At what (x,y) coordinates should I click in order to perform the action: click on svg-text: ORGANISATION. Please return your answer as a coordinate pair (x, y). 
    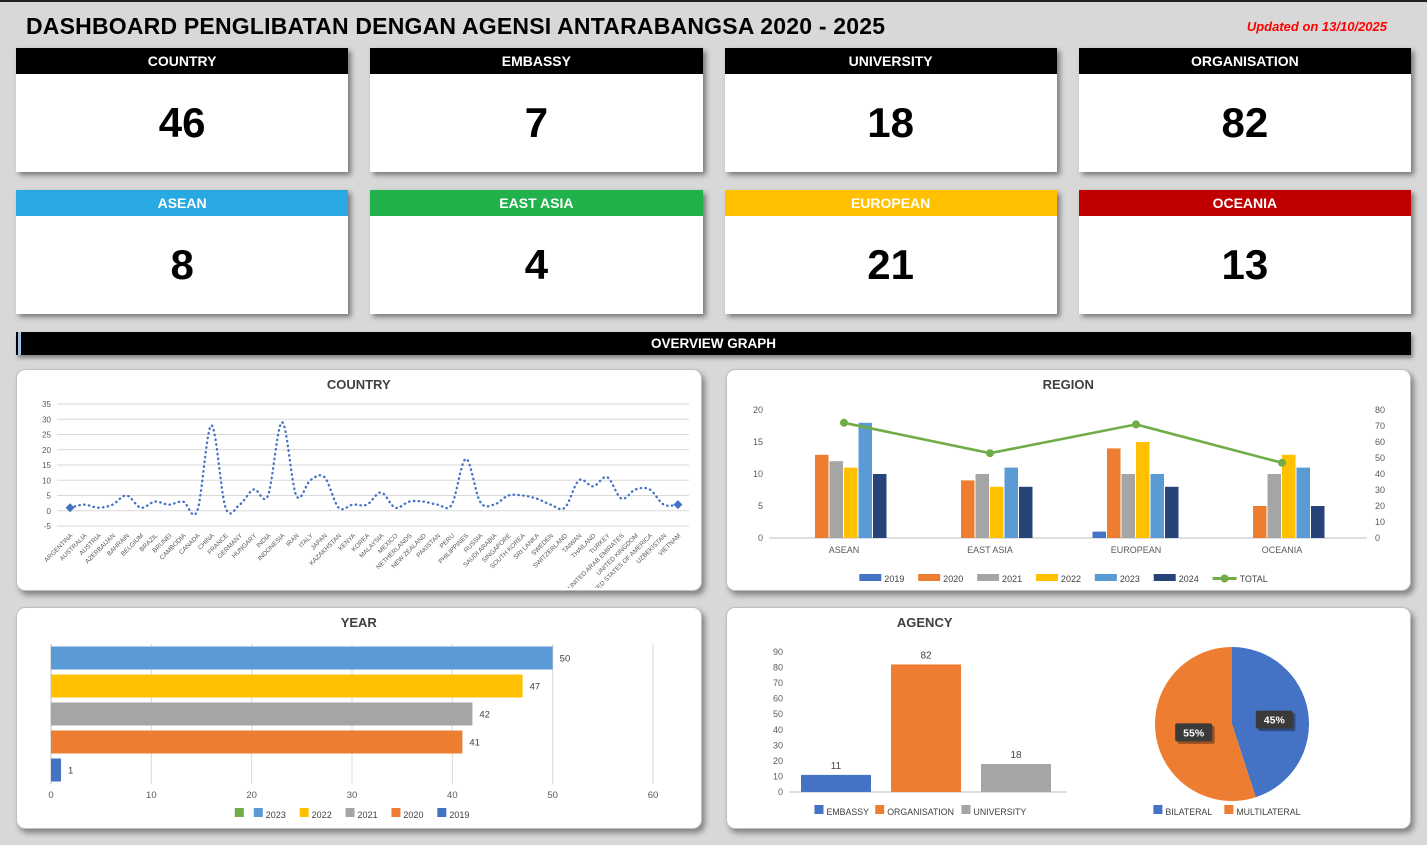
    Looking at the image, I should click on (920, 812).